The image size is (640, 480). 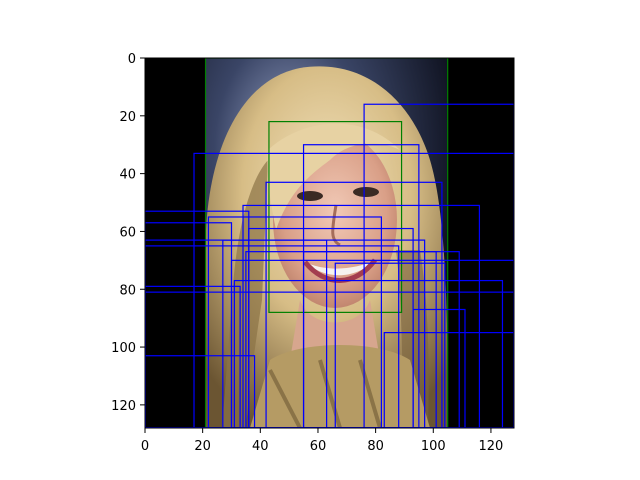 I want to click on x-axis: 0 20 40 60 80 100 120, so click(x=322, y=441).